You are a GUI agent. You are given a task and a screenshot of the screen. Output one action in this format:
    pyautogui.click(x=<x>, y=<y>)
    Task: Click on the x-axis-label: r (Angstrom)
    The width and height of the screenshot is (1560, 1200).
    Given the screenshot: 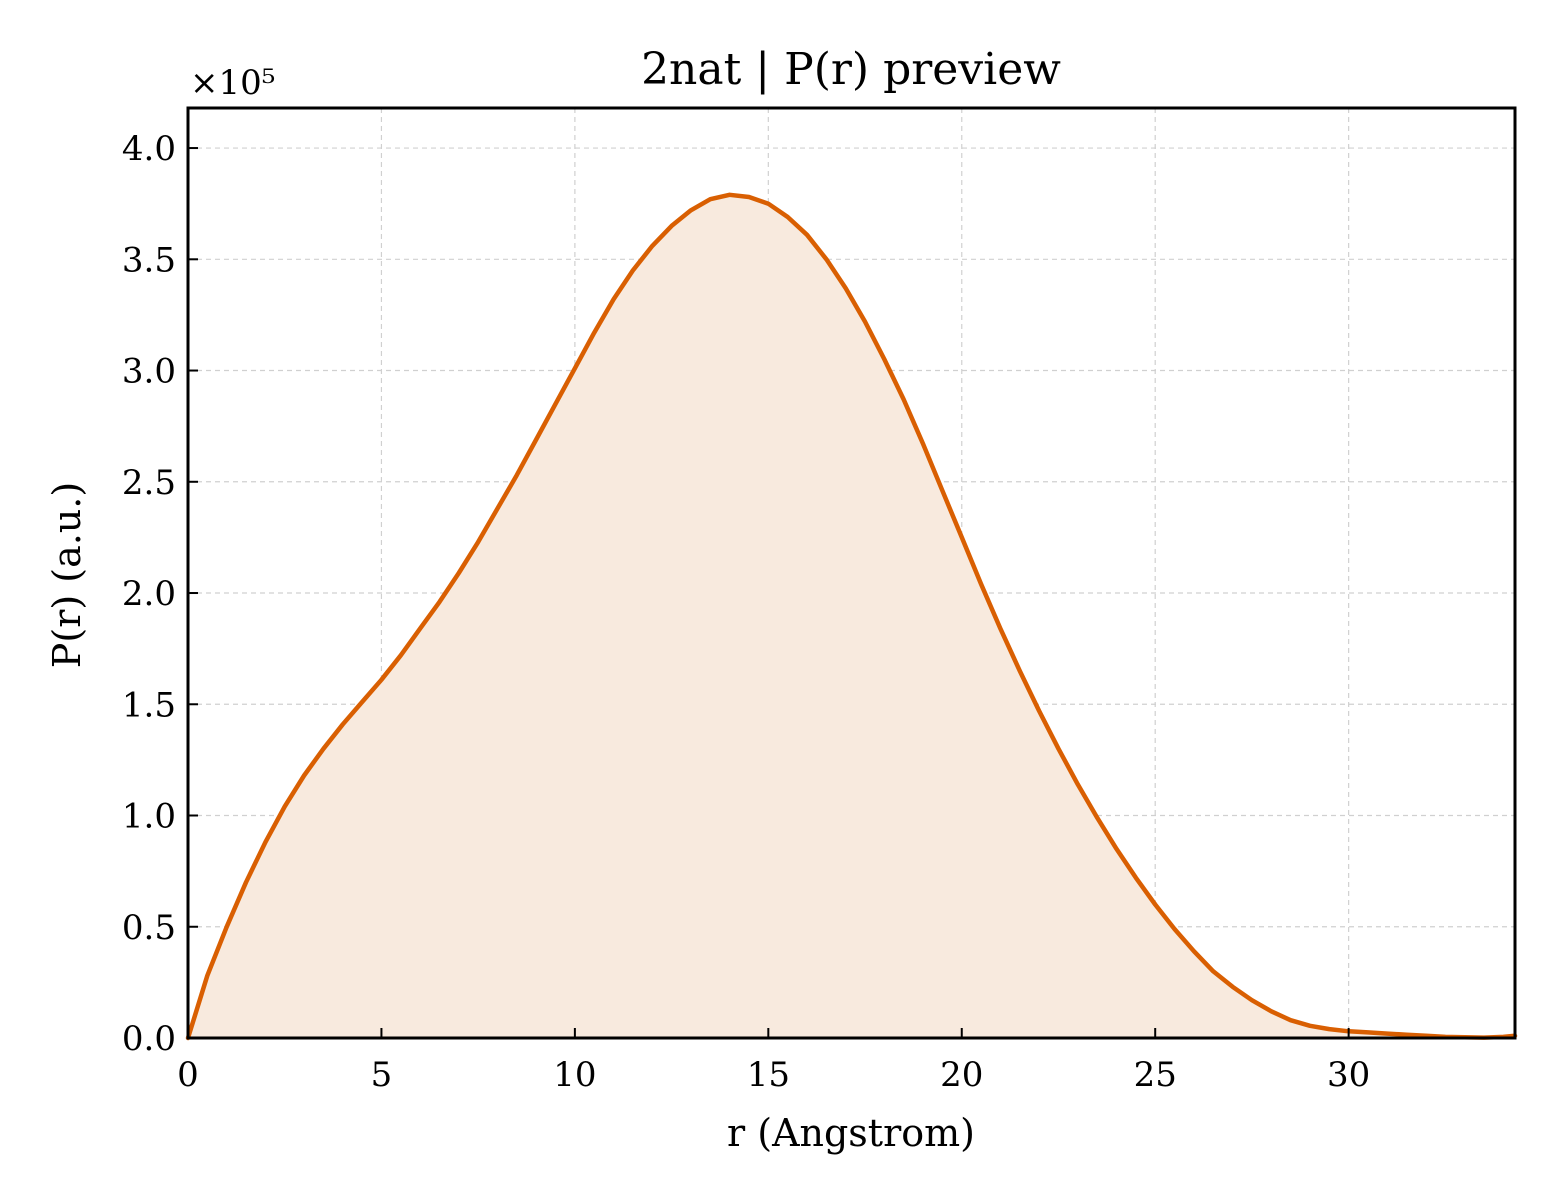 What is the action you would take?
    pyautogui.click(x=851, y=1133)
    